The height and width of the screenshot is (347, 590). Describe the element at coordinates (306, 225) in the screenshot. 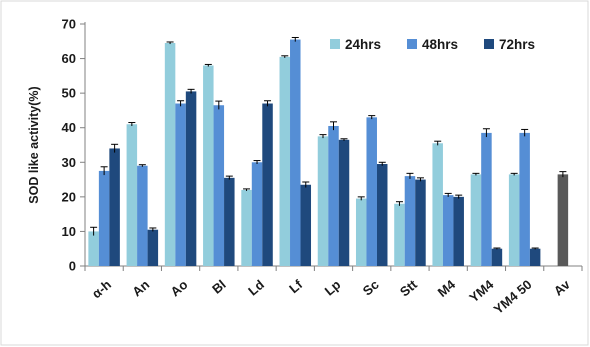

I see `bar-72hrs-Lf` at that location.